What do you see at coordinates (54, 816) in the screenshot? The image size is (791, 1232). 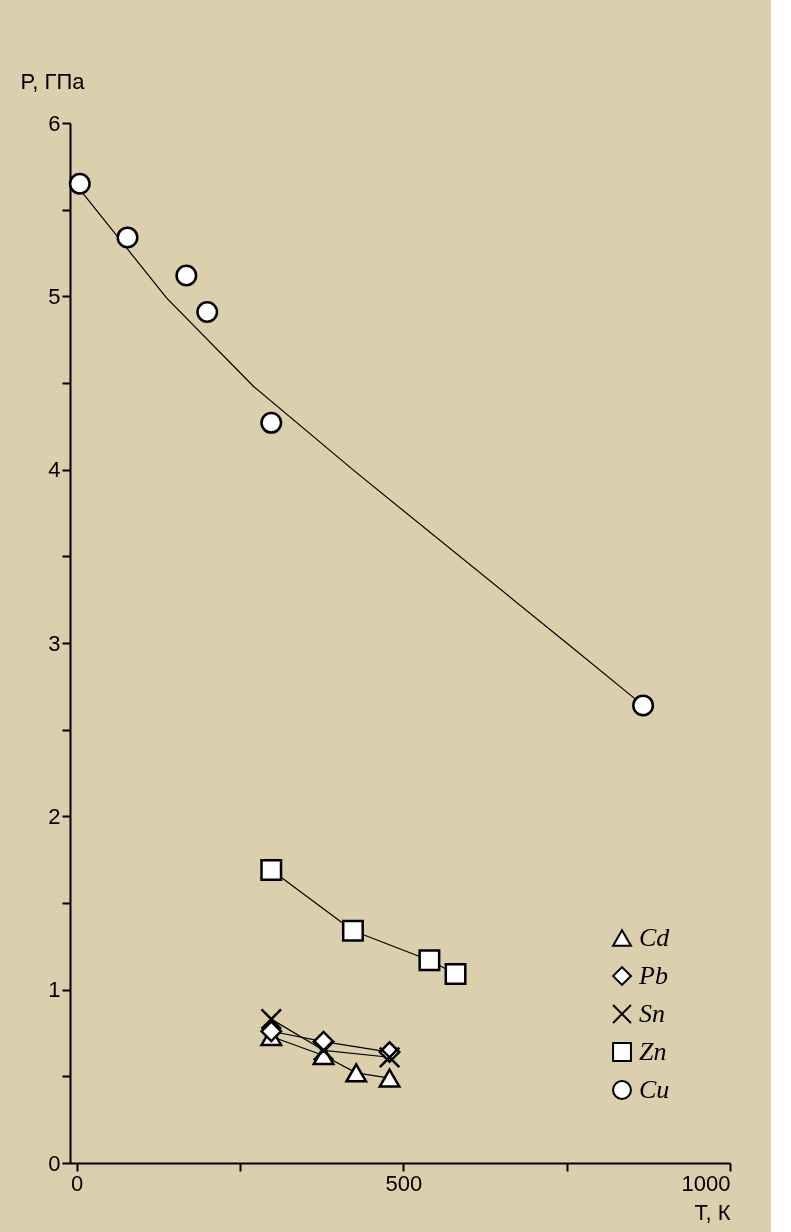 I see `y-tick-label: 2` at bounding box center [54, 816].